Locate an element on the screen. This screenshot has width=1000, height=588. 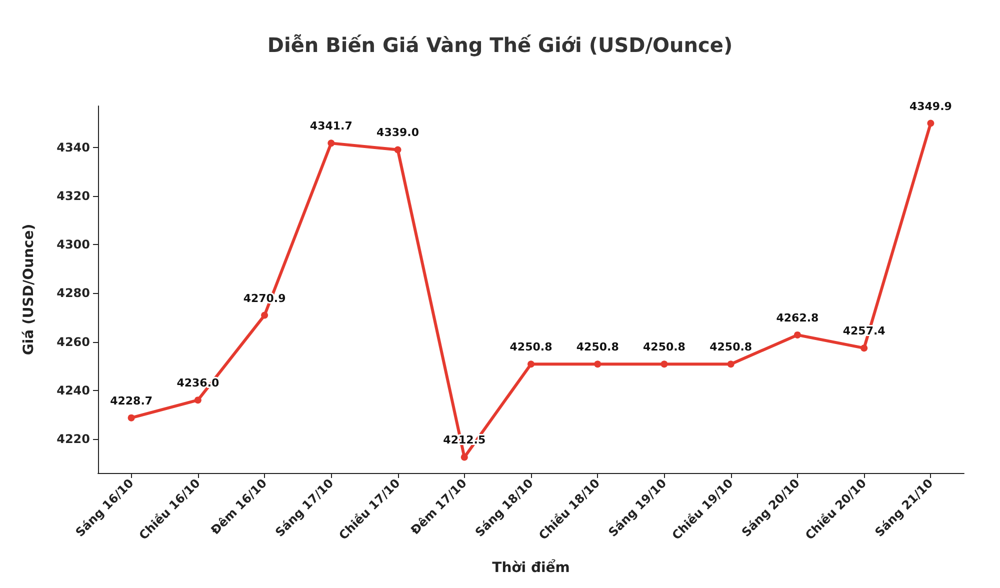
y-tick-label: 4300 is located at coordinates (73, 245).